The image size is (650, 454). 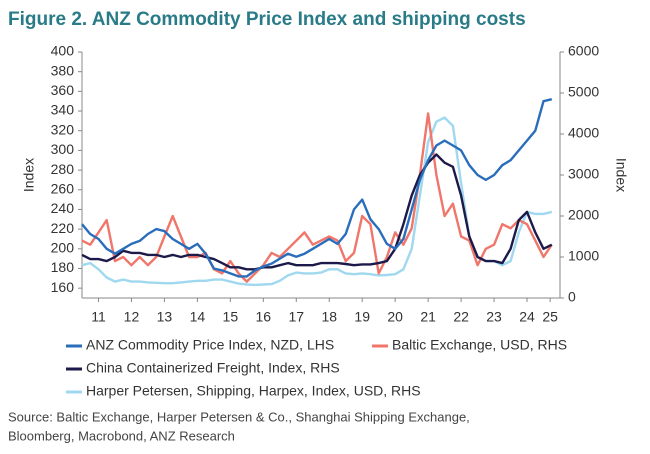 I want to click on x-tick-label: 24, so click(x=527, y=317).